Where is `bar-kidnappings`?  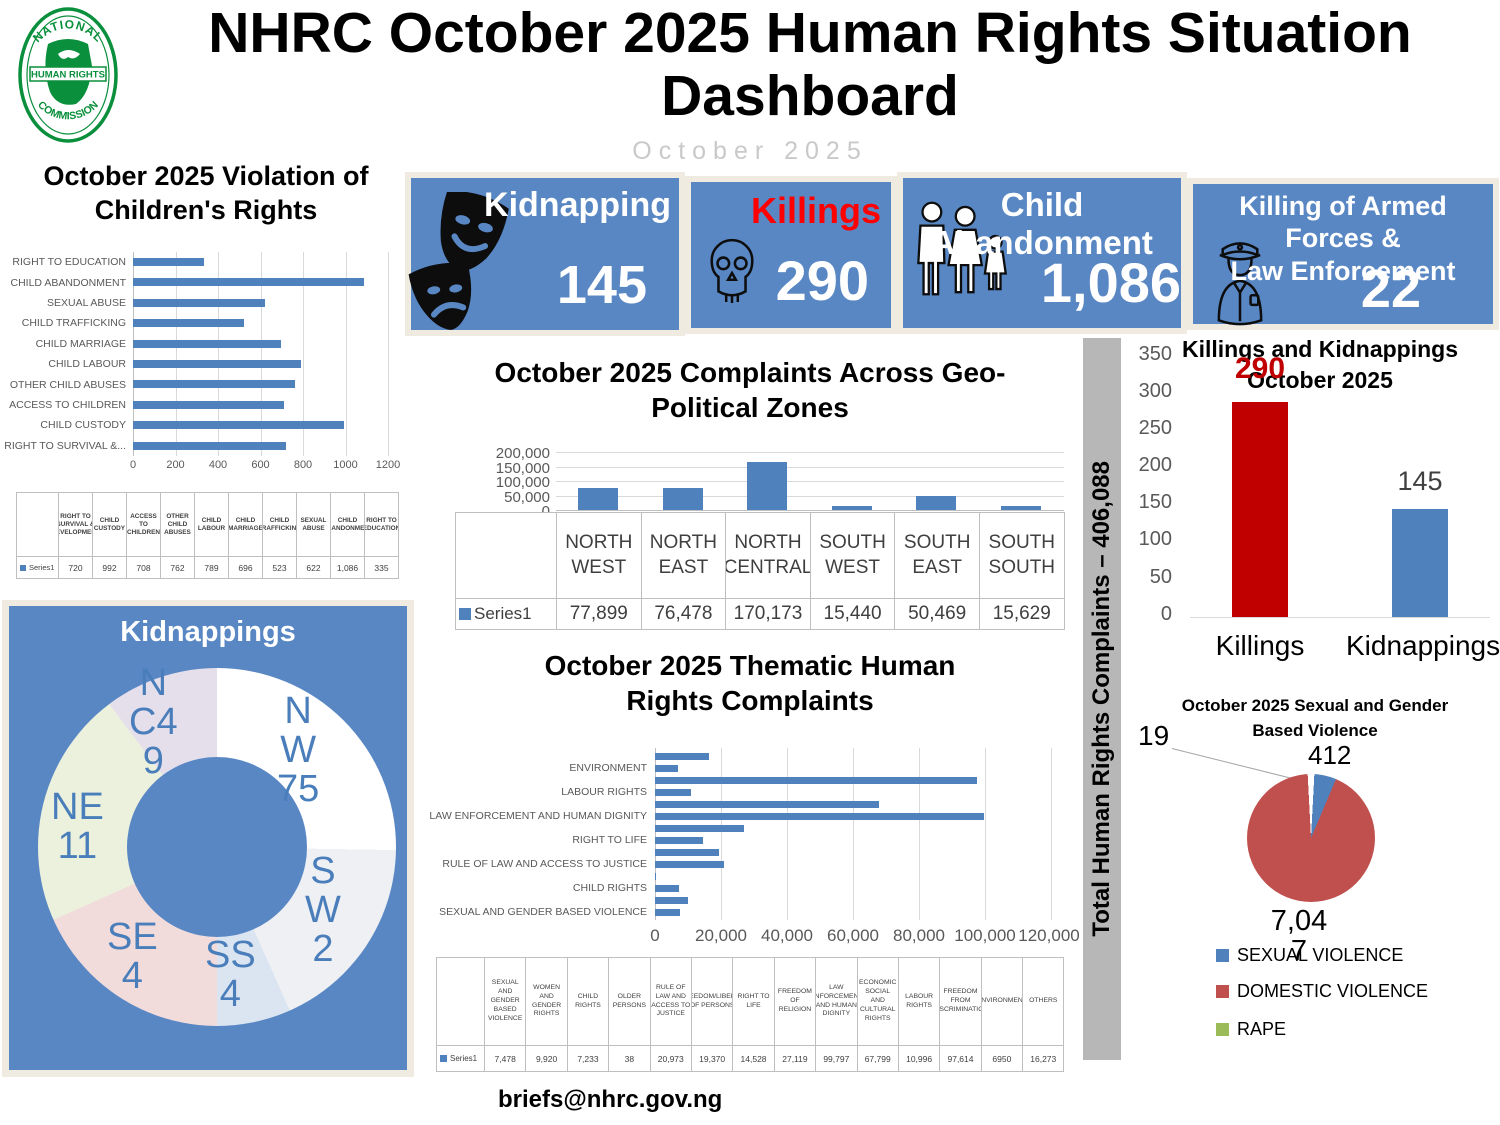 bar-kidnappings is located at coordinates (1420, 563).